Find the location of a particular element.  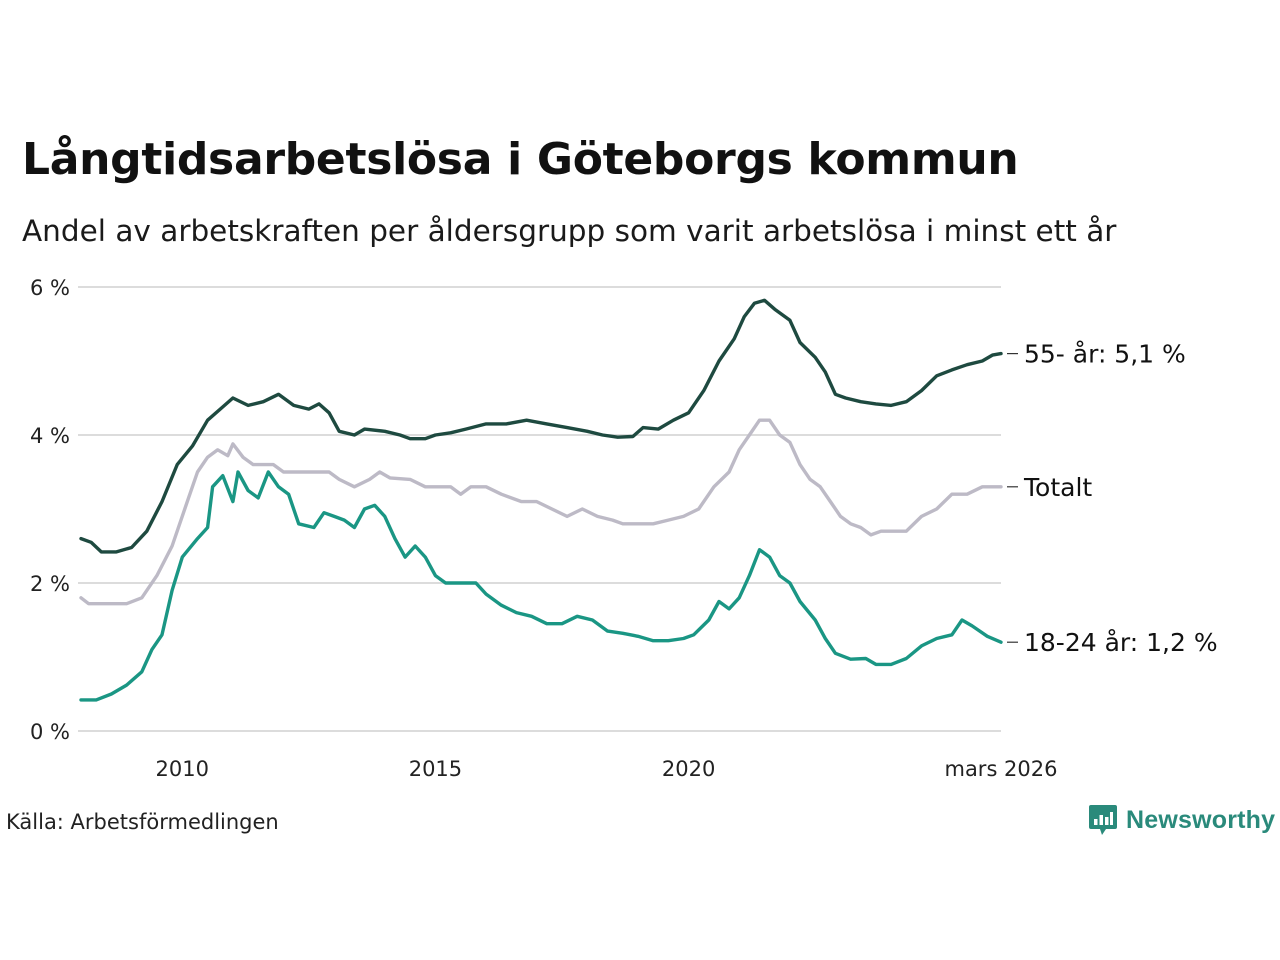

series-end-label: Totalt is located at coordinates (1057, 487).